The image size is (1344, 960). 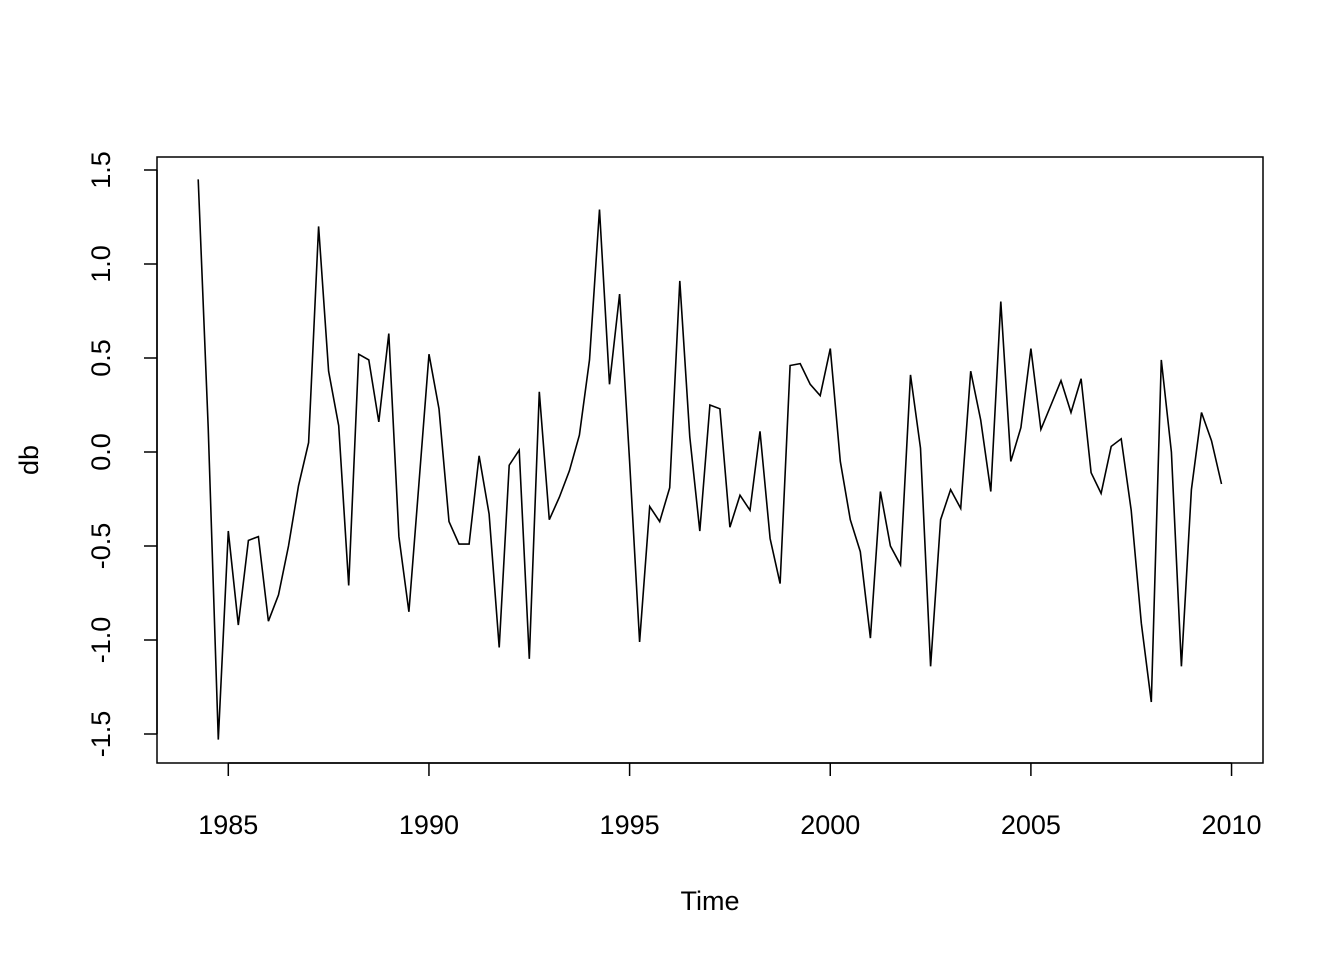 I want to click on y-axis-label: db, so click(x=29, y=460).